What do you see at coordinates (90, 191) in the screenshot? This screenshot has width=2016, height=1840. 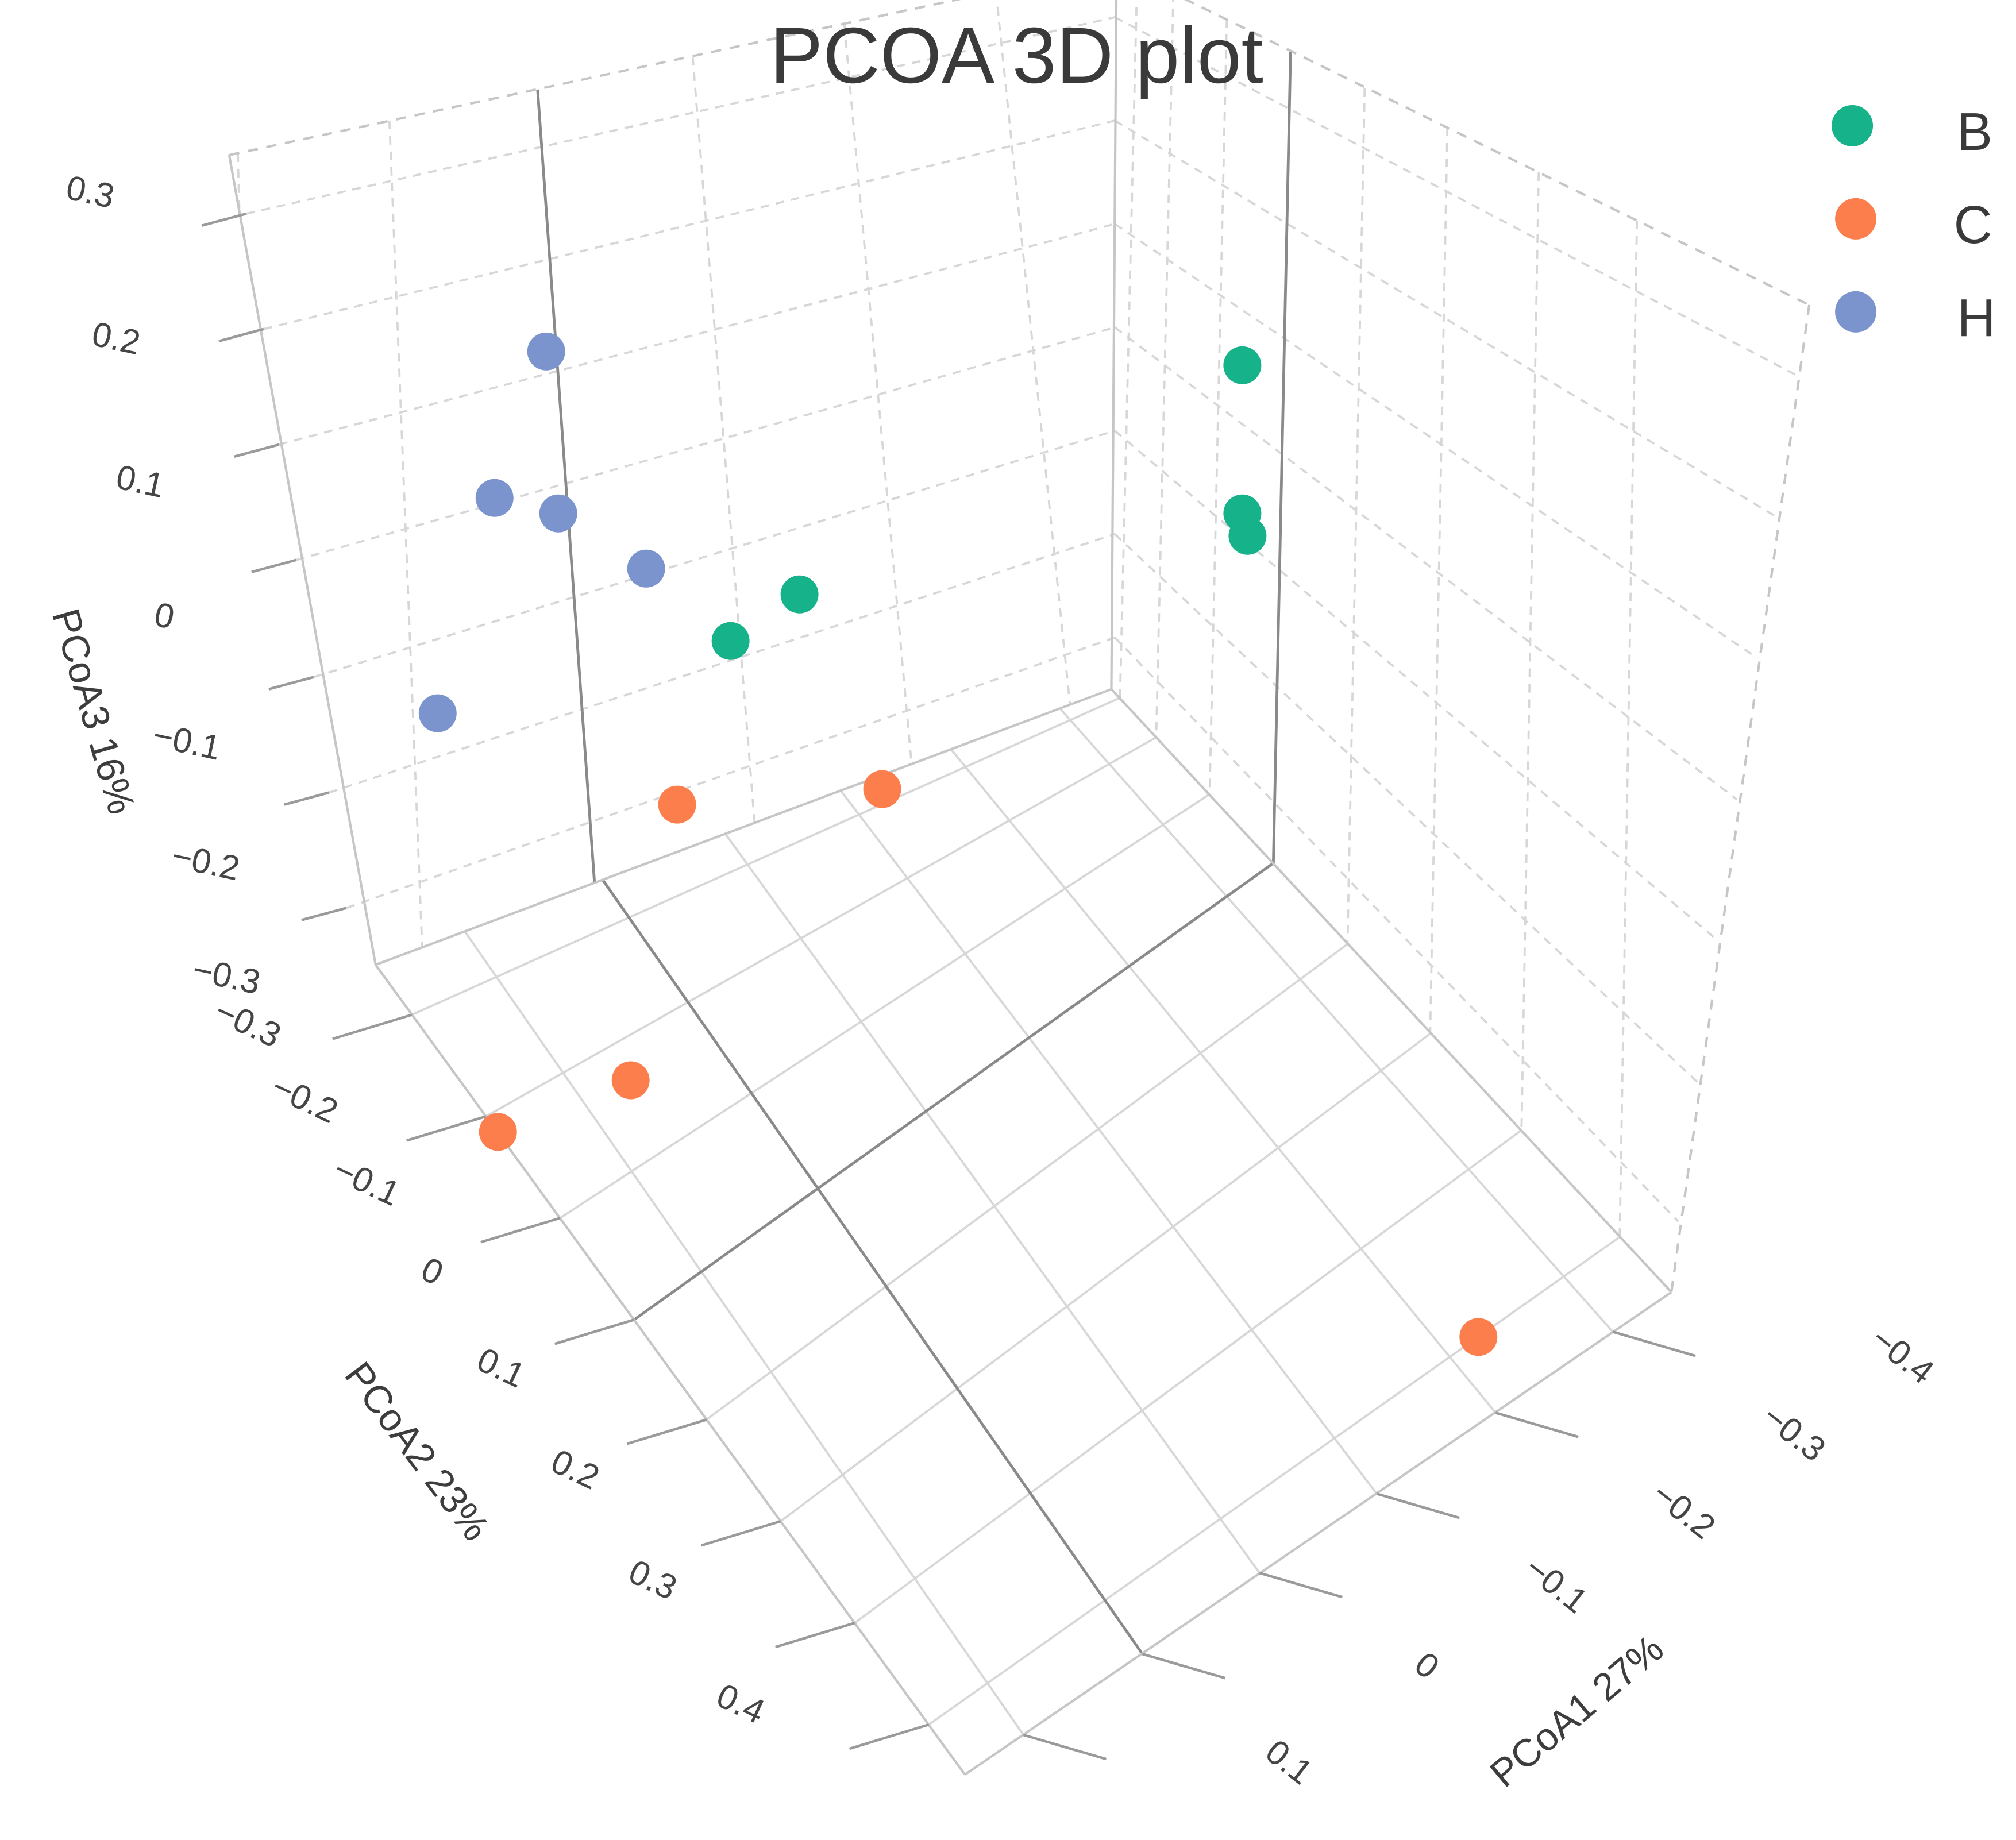 I see `pcoa3-tick-label: 0.3` at bounding box center [90, 191].